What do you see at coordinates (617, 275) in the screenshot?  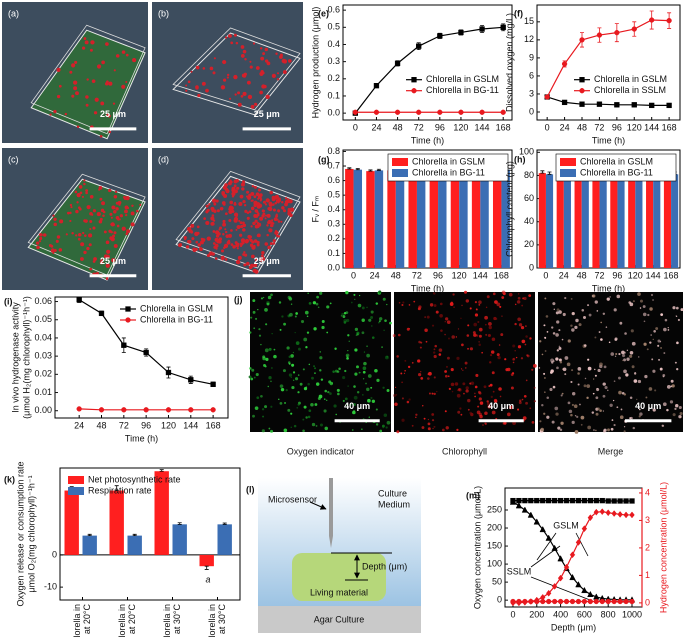 I see `x-tick-label: 96` at bounding box center [617, 275].